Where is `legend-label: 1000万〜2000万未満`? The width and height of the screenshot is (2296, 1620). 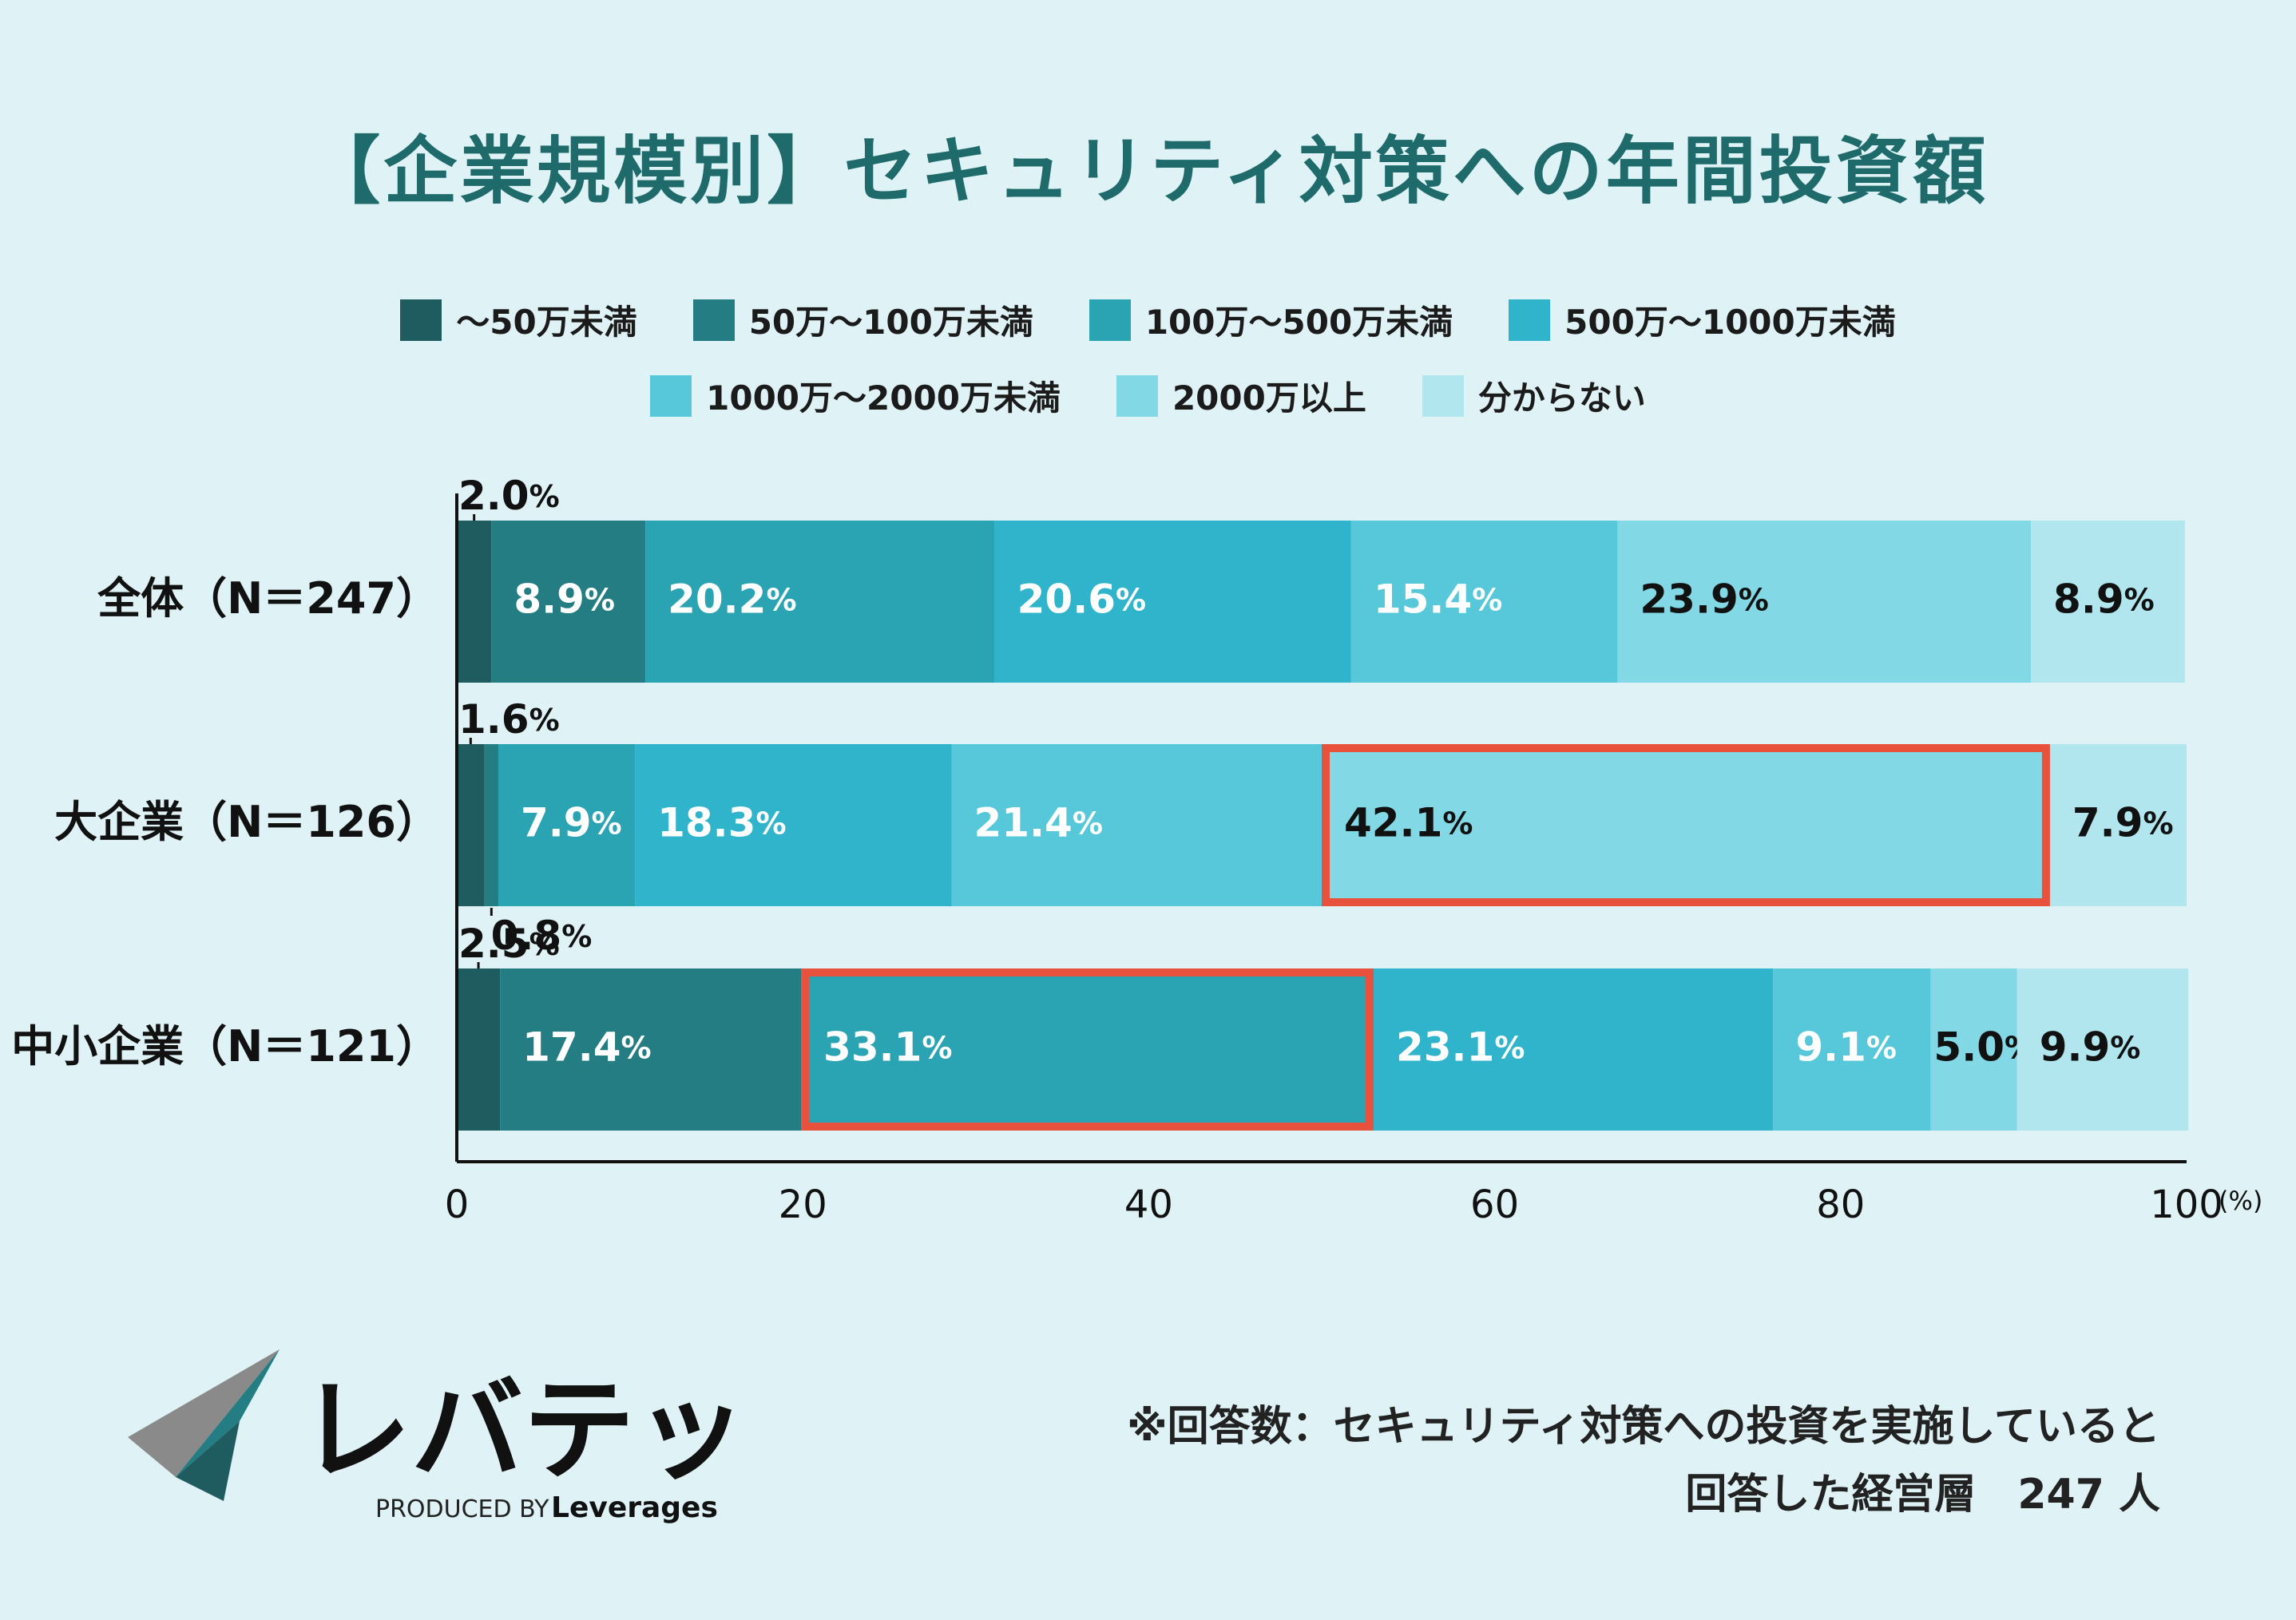 legend-label: 1000万〜2000万未満 is located at coordinates (883, 398).